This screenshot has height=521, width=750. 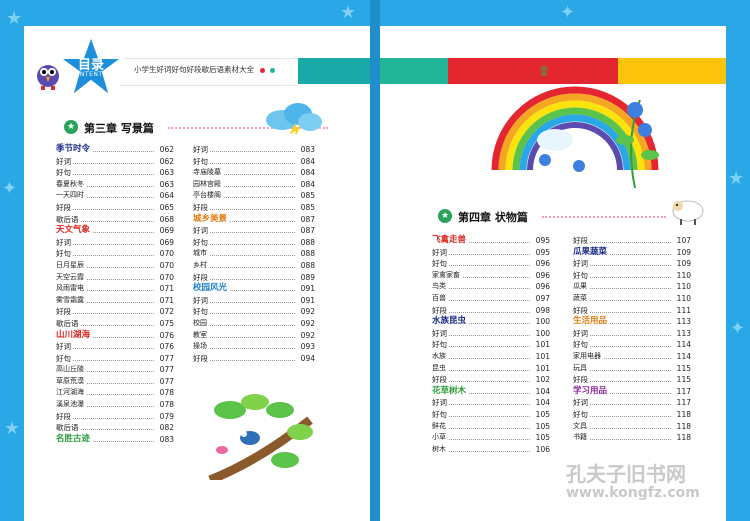 I want to click on toc-entry: 好词 104, so click(x=491, y=403).